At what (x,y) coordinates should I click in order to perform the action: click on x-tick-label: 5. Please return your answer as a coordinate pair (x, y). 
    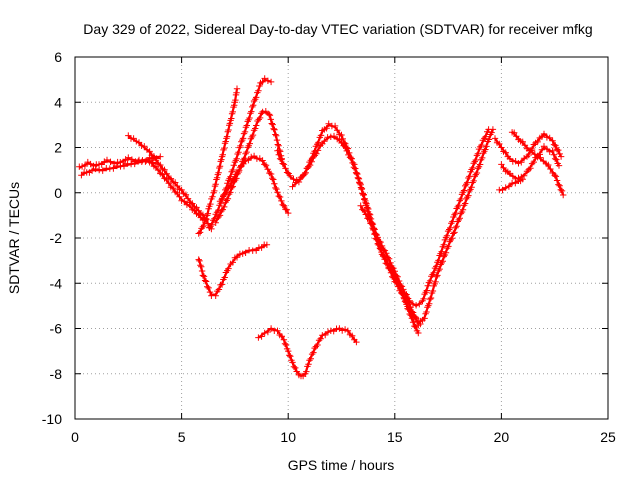
    Looking at the image, I should click on (182, 437).